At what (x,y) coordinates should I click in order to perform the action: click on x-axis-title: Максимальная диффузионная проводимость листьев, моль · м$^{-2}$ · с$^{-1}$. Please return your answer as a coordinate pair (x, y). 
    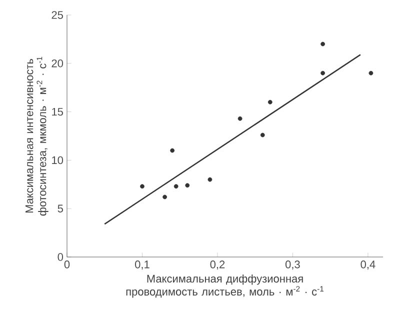
    Looking at the image, I should click on (225, 286).